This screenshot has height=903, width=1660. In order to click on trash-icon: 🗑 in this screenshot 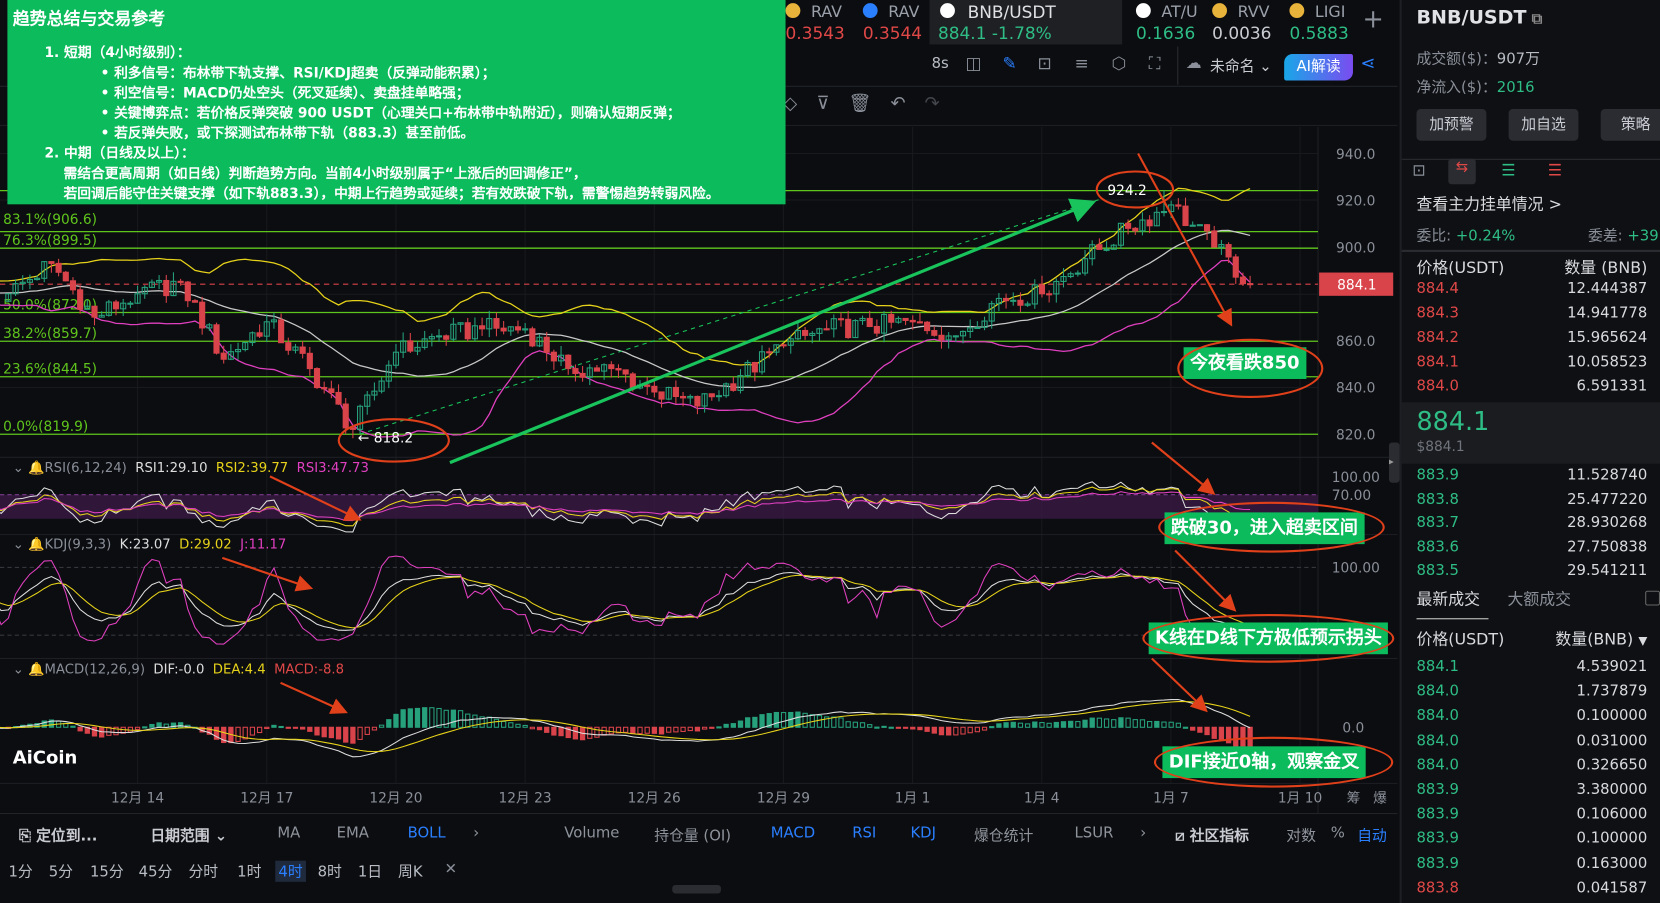, I will do `click(869, 104)`.